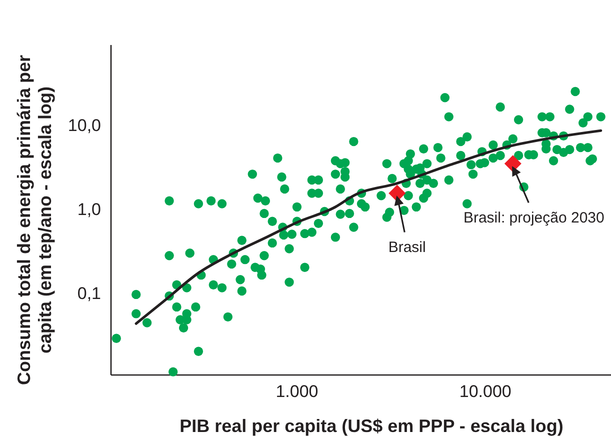 The width and height of the screenshot is (611, 440). Describe the element at coordinates (34, 220) in the screenshot. I see `y-axis-title: Consumo total de energia primária per capita (em tep/ano - escala log)` at that location.